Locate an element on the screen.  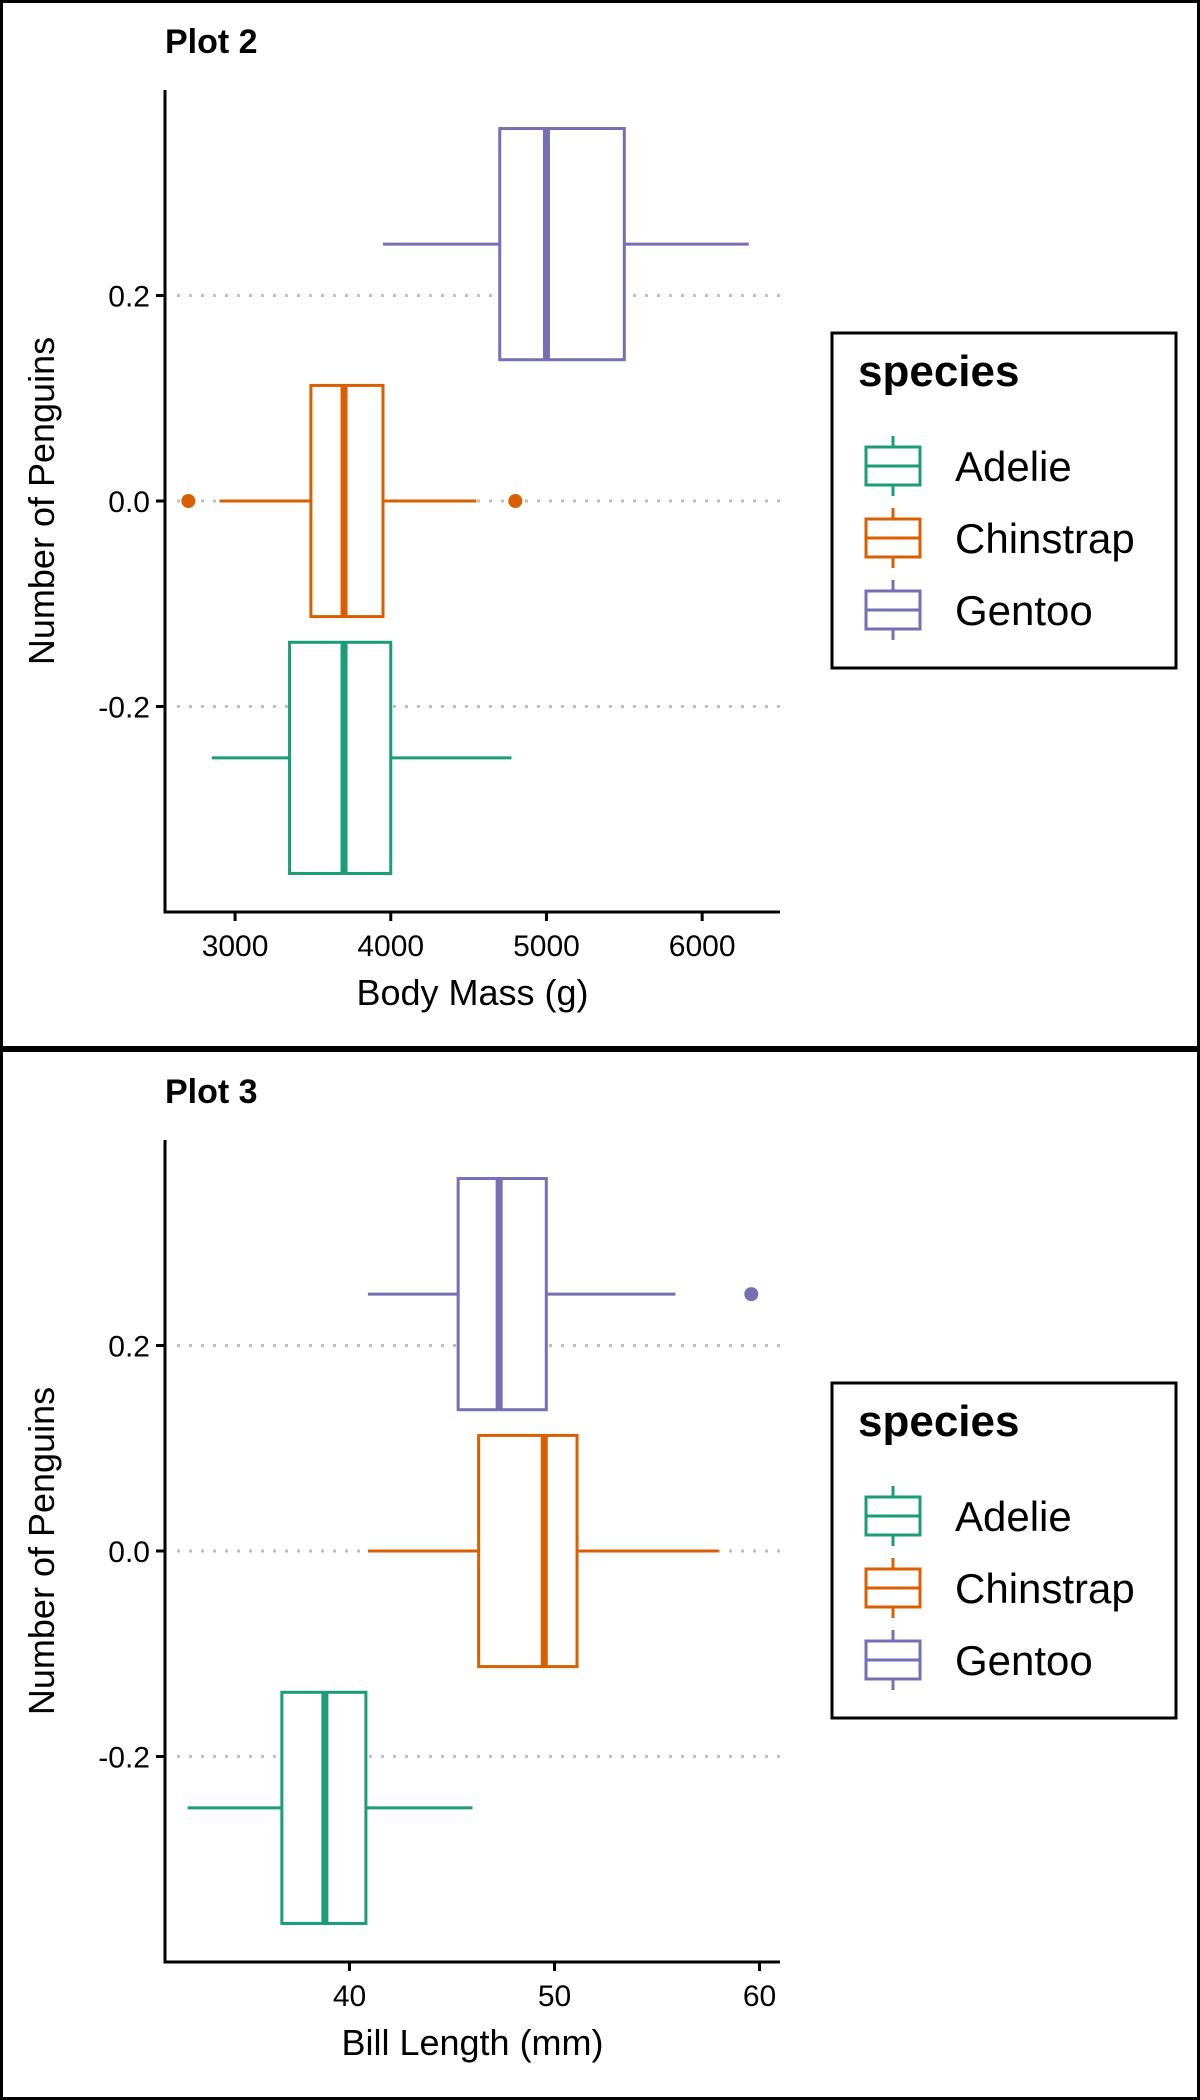
x-tick-label: 40 is located at coordinates (349, 1996).